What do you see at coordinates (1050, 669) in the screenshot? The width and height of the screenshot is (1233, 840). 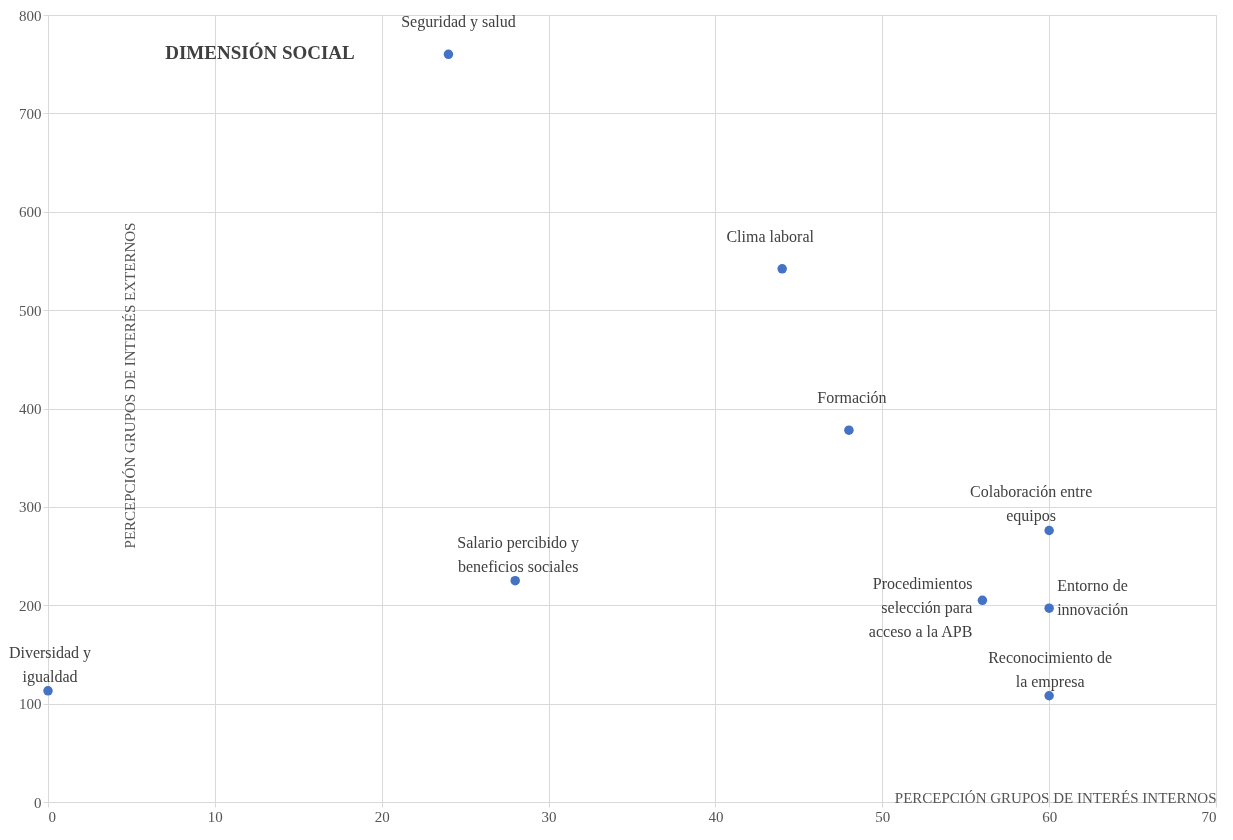 I see `annotation: Reconocimiento de la empresa` at bounding box center [1050, 669].